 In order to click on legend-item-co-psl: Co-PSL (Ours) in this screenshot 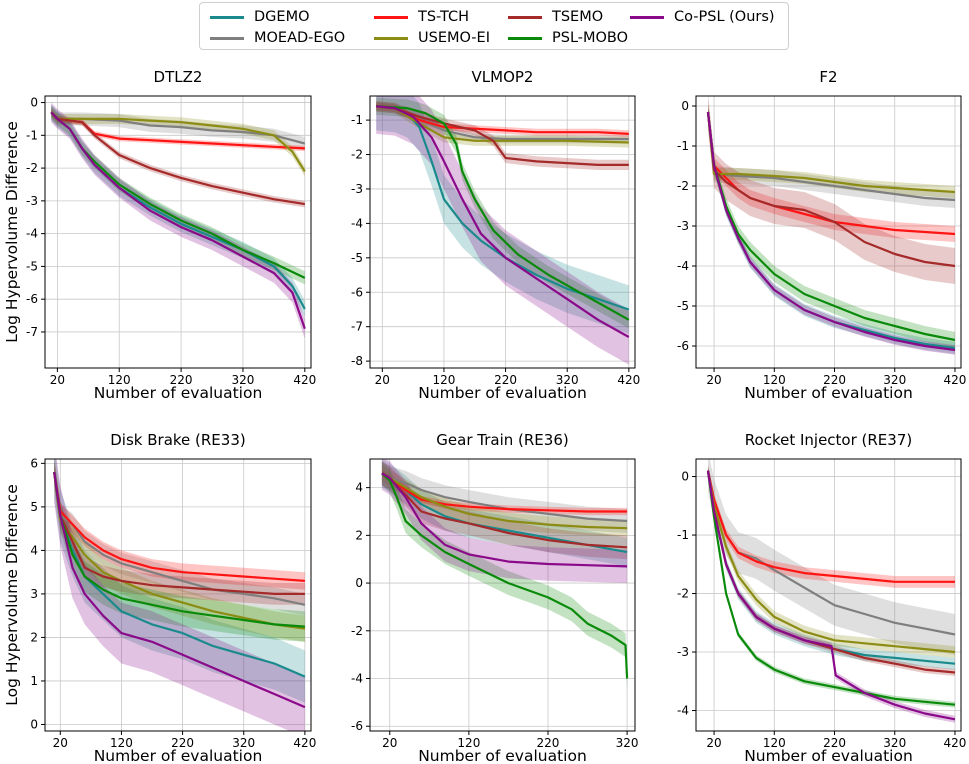, I will do `click(702, 17)`.